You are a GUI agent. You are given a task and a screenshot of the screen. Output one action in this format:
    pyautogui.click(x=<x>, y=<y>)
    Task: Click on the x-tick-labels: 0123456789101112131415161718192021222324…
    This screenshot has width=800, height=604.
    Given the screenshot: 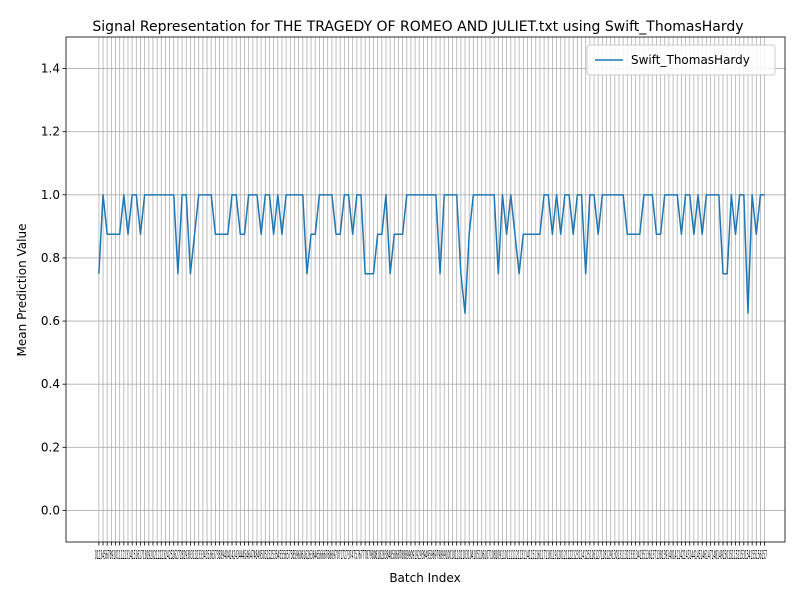 What is the action you would take?
    pyautogui.click(x=431, y=555)
    